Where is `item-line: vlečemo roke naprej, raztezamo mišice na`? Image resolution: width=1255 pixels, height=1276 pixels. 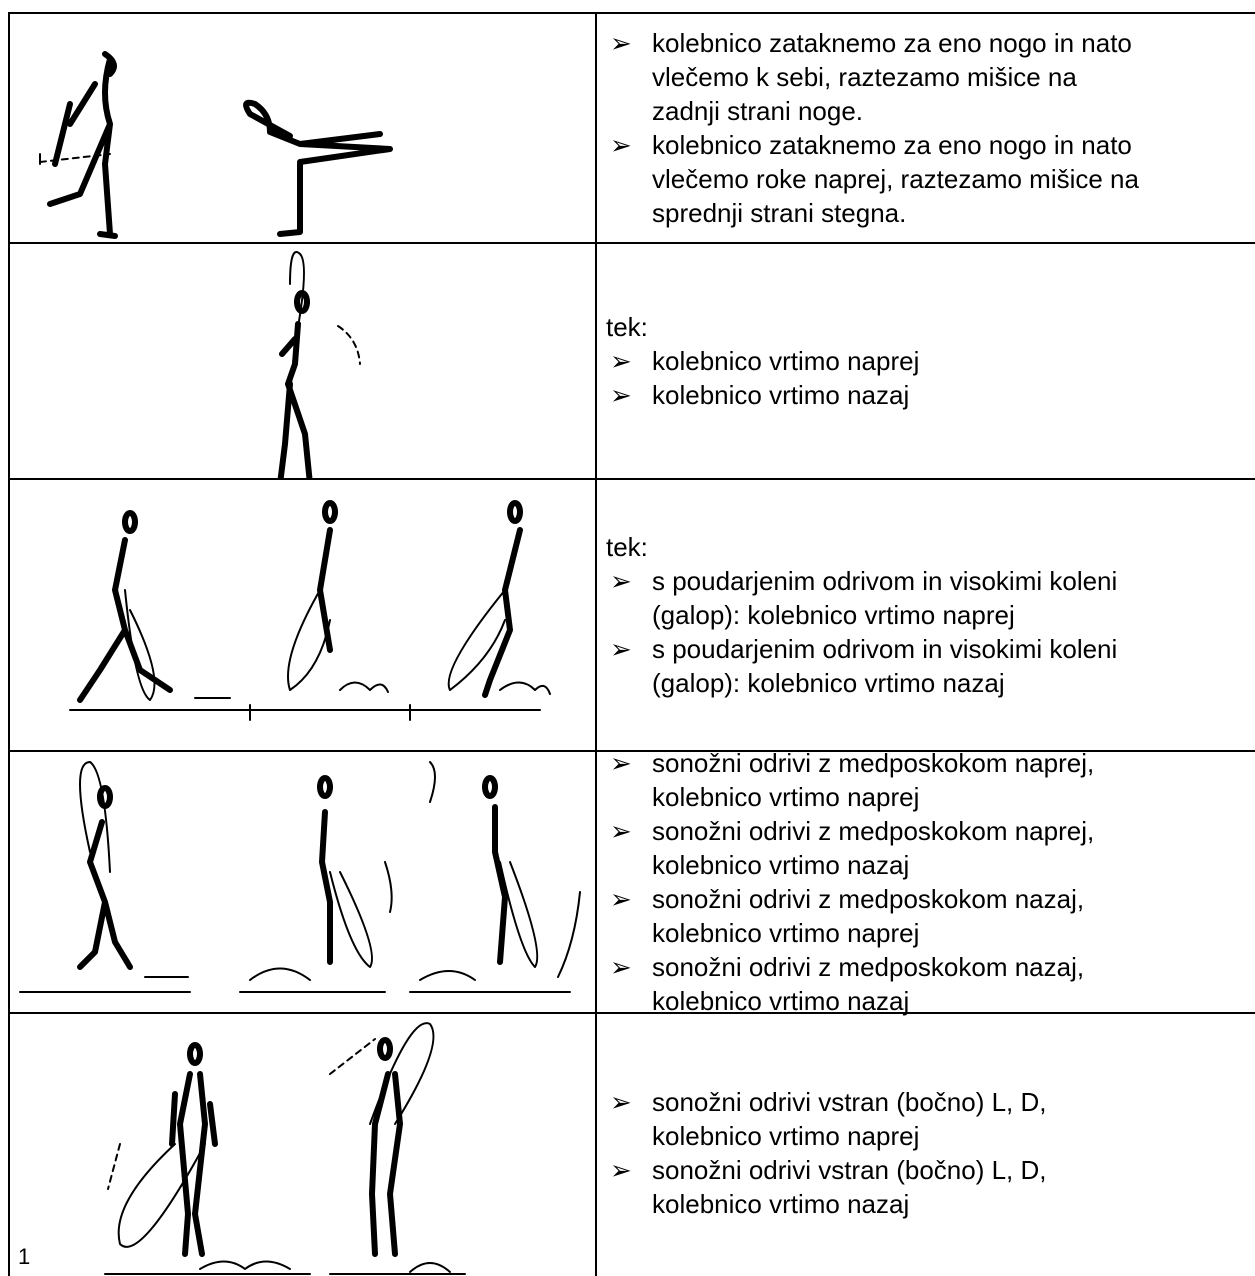 item-line: vlečemo roke naprej, raztezamo mišice na is located at coordinates (895, 179).